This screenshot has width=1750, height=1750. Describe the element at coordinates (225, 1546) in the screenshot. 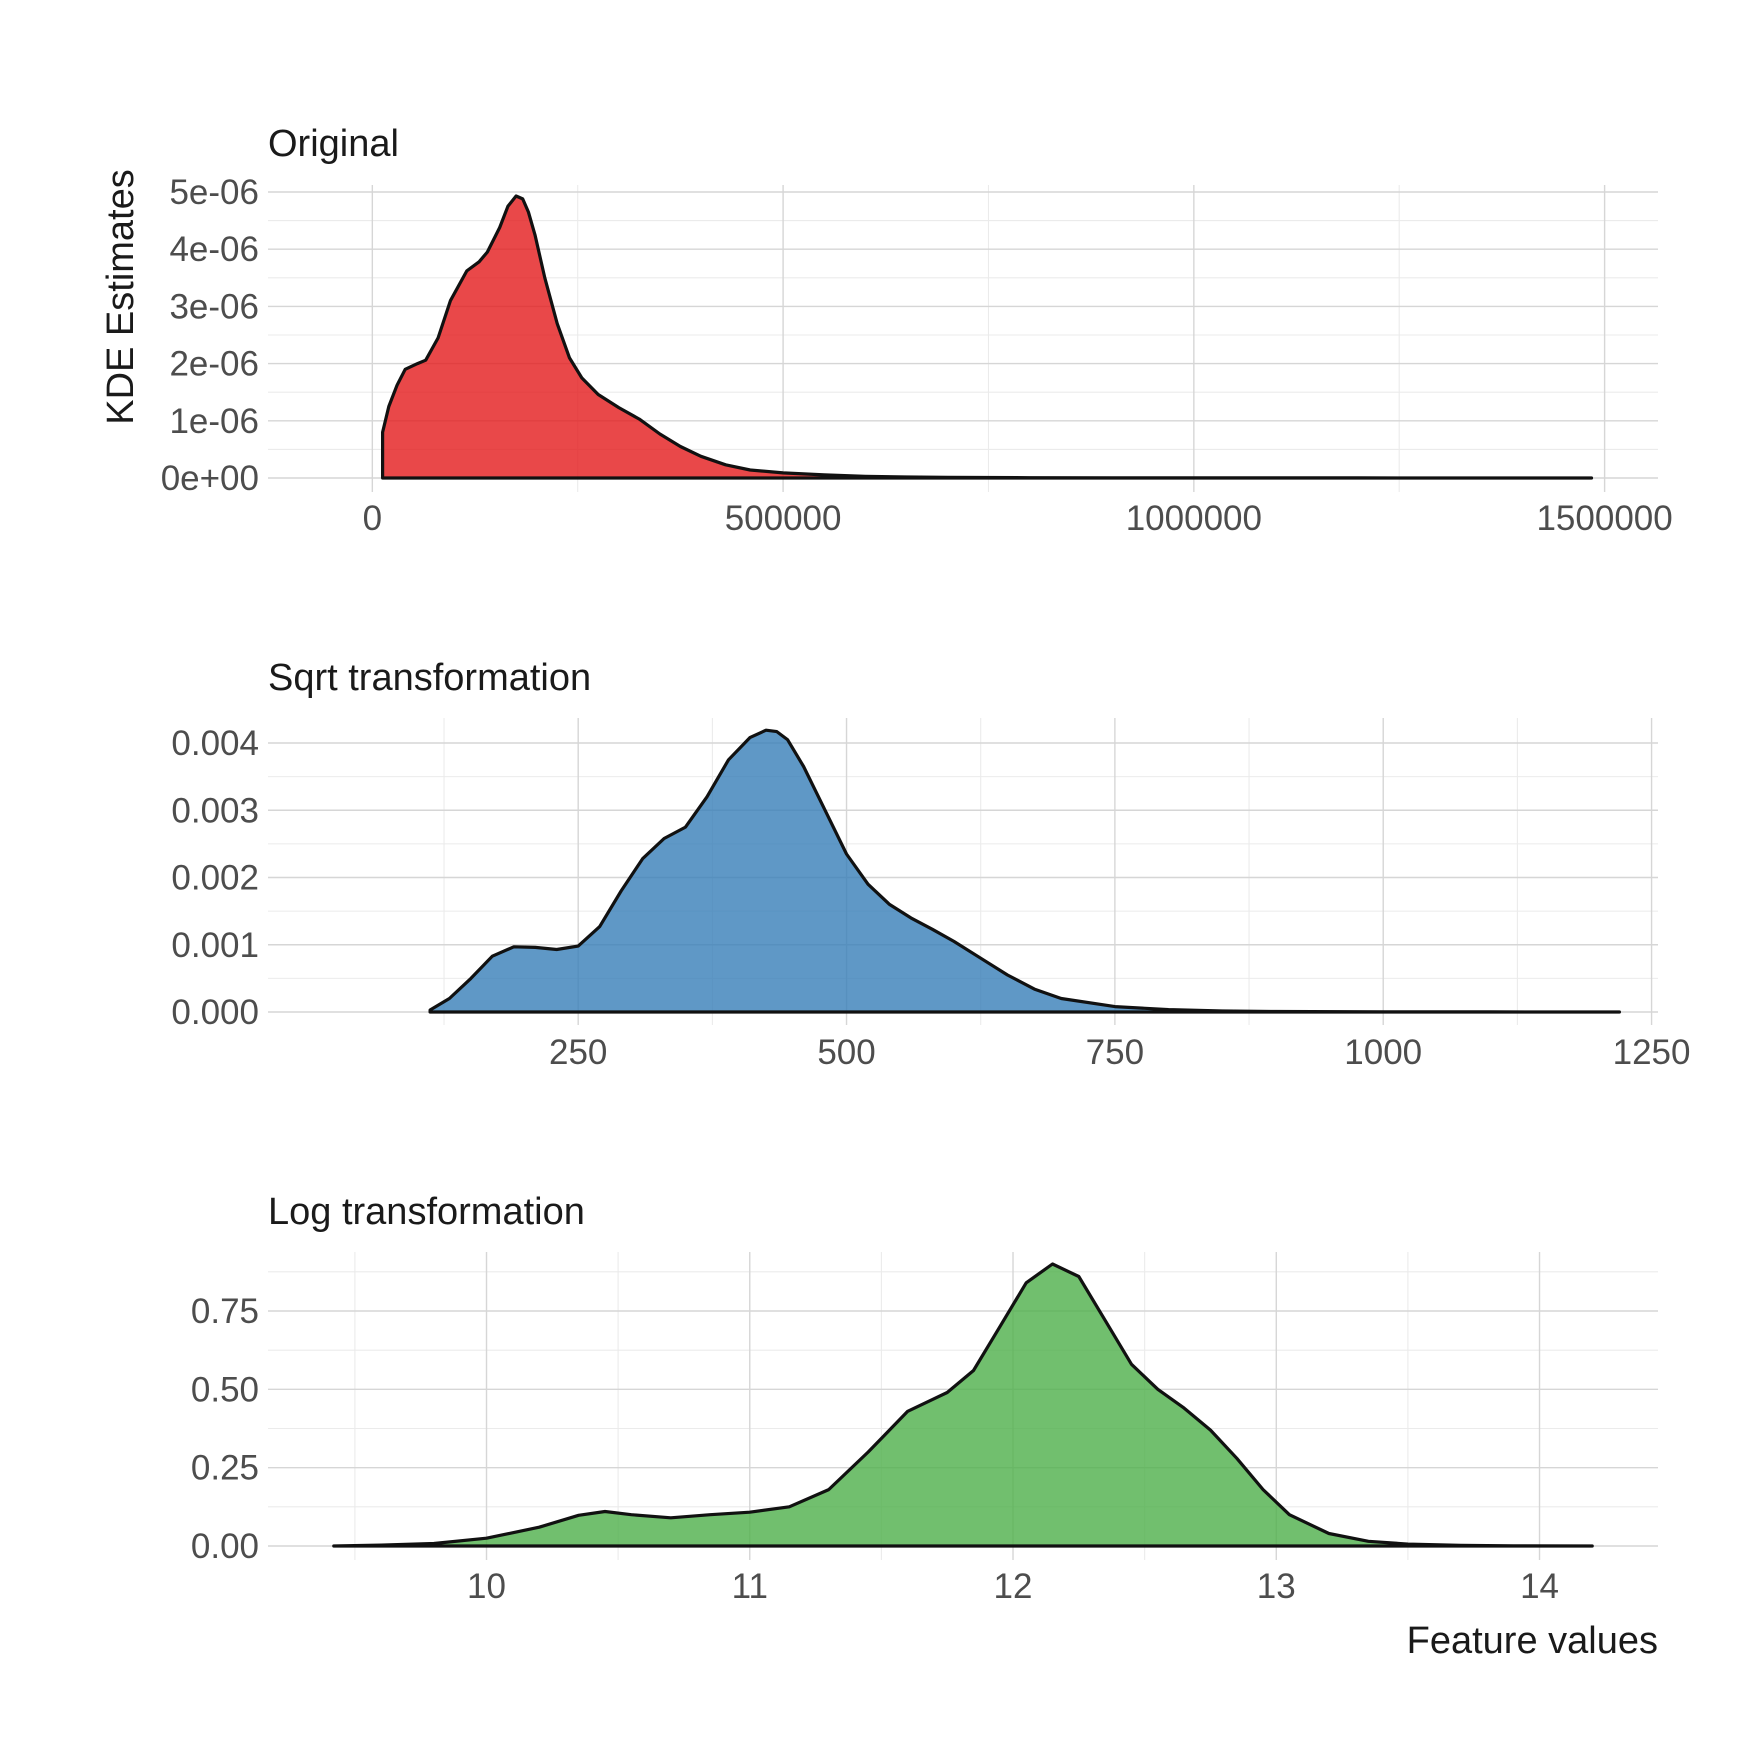

I see `y-tick-label: 0.00` at that location.